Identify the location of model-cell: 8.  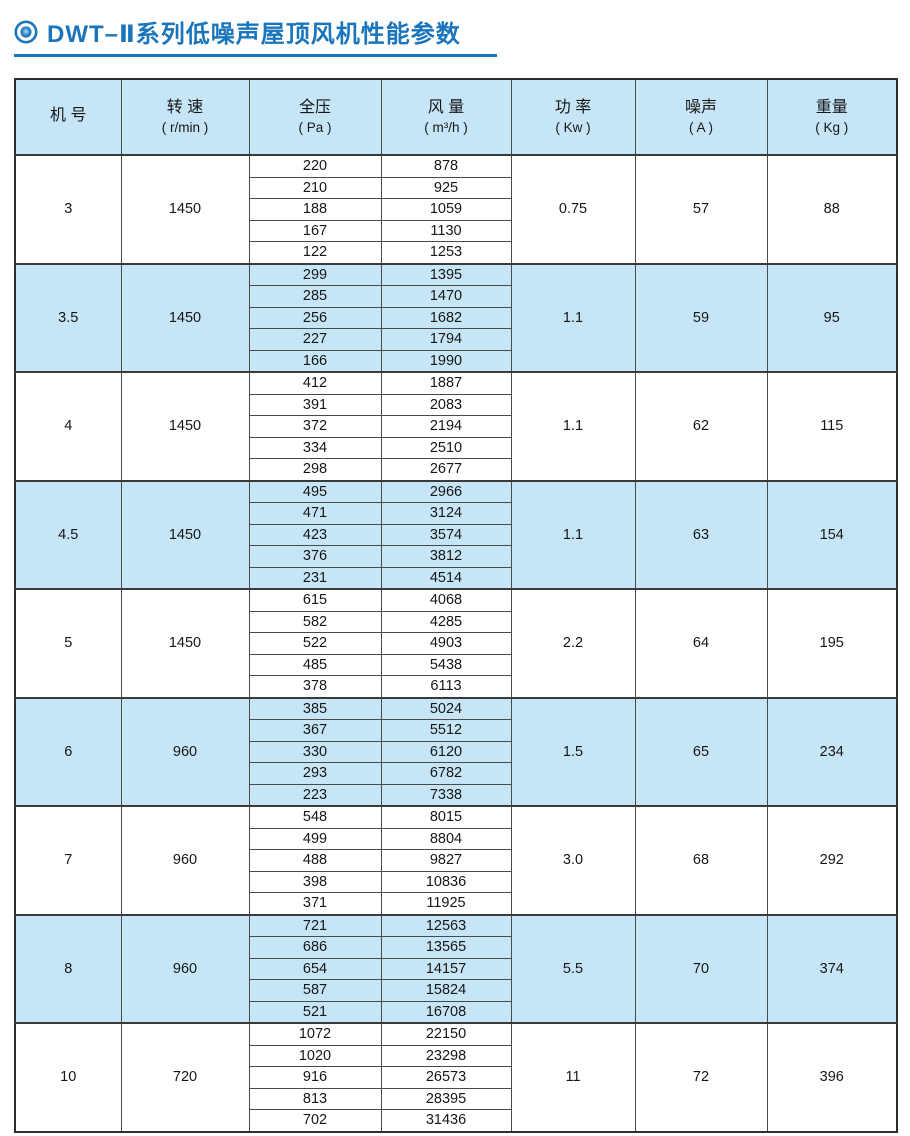
(68, 968).